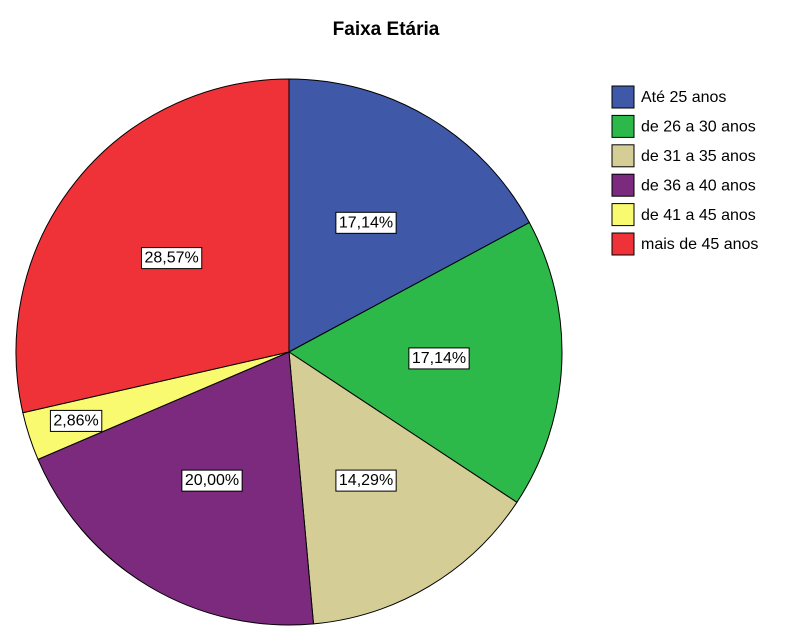 Image resolution: width=806 pixels, height=627 pixels. I want to click on legend-label: de 31 a 35 anos, so click(698, 156).